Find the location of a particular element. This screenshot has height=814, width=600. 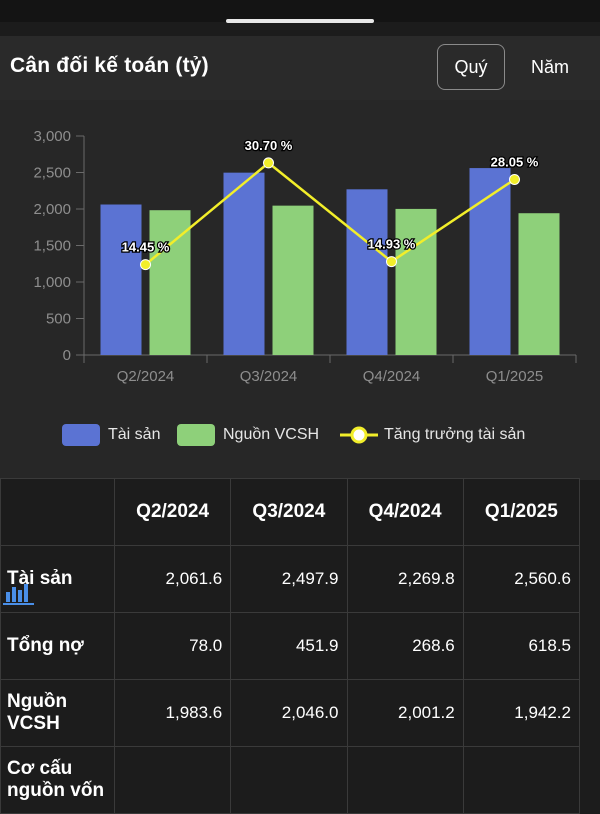

legend-label-equity: Nguồn VCSH is located at coordinates (271, 434).